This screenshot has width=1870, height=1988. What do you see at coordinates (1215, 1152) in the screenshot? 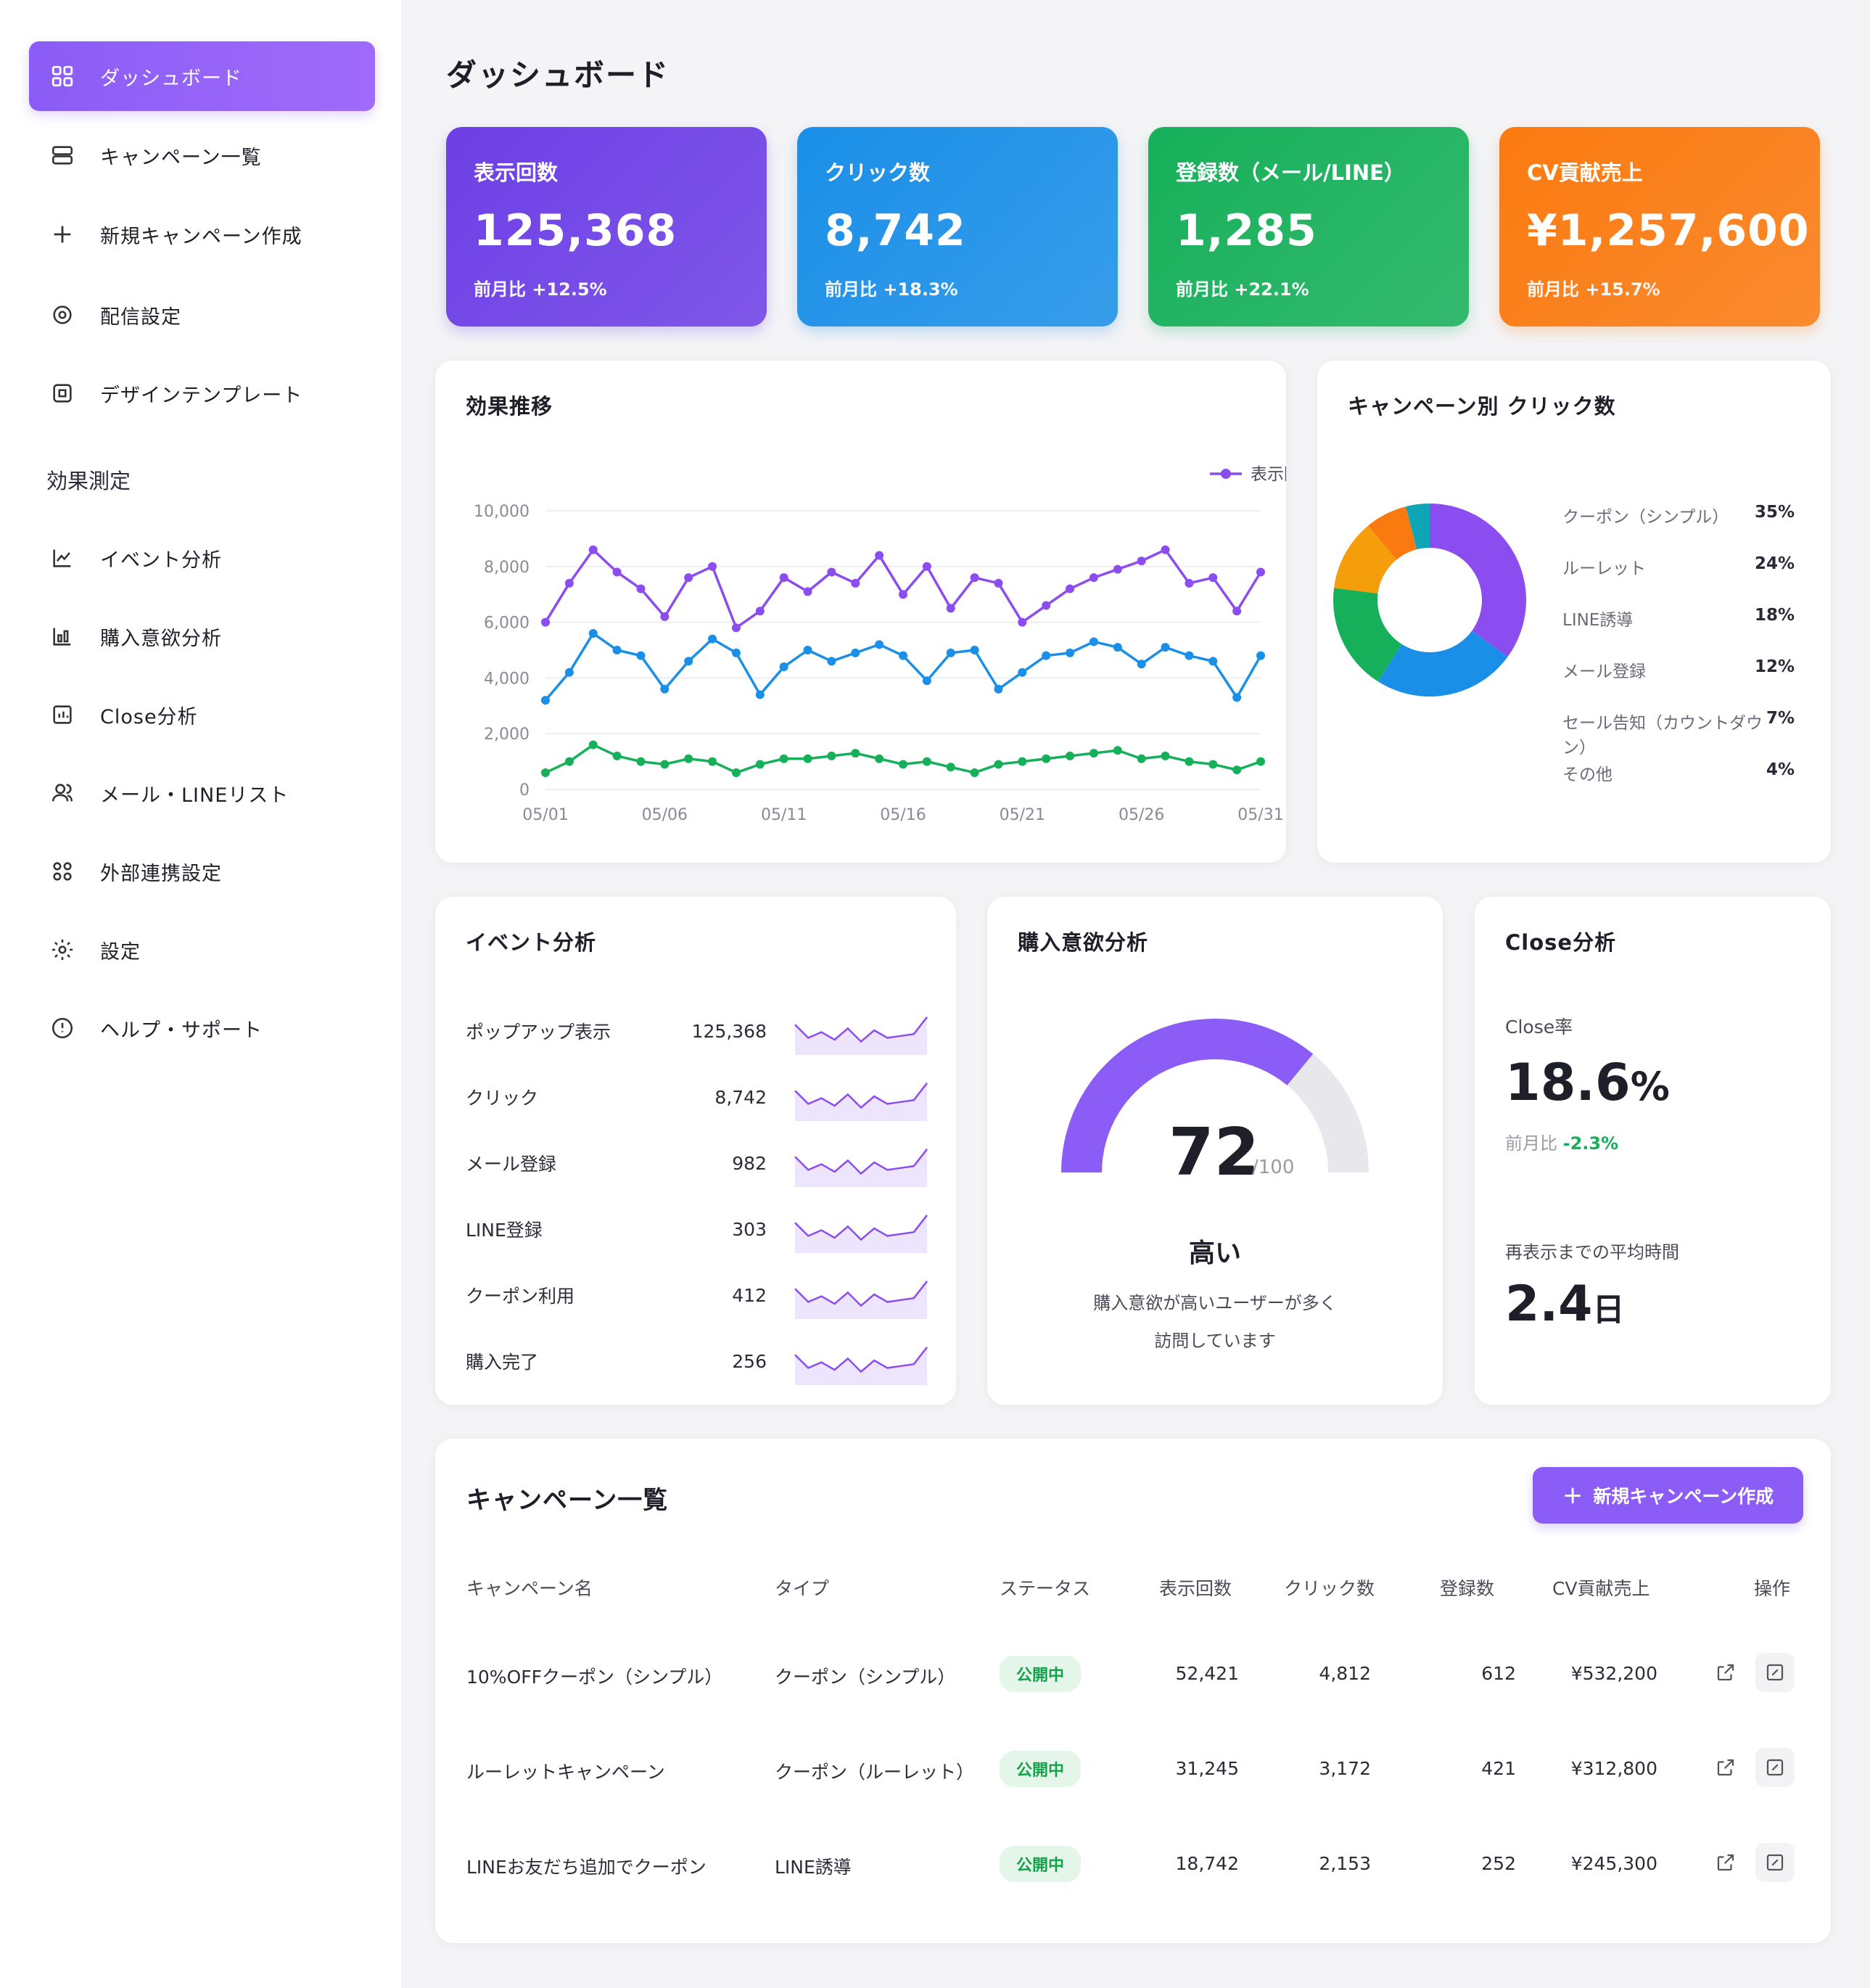
I see `intent-score: 72` at bounding box center [1215, 1152].